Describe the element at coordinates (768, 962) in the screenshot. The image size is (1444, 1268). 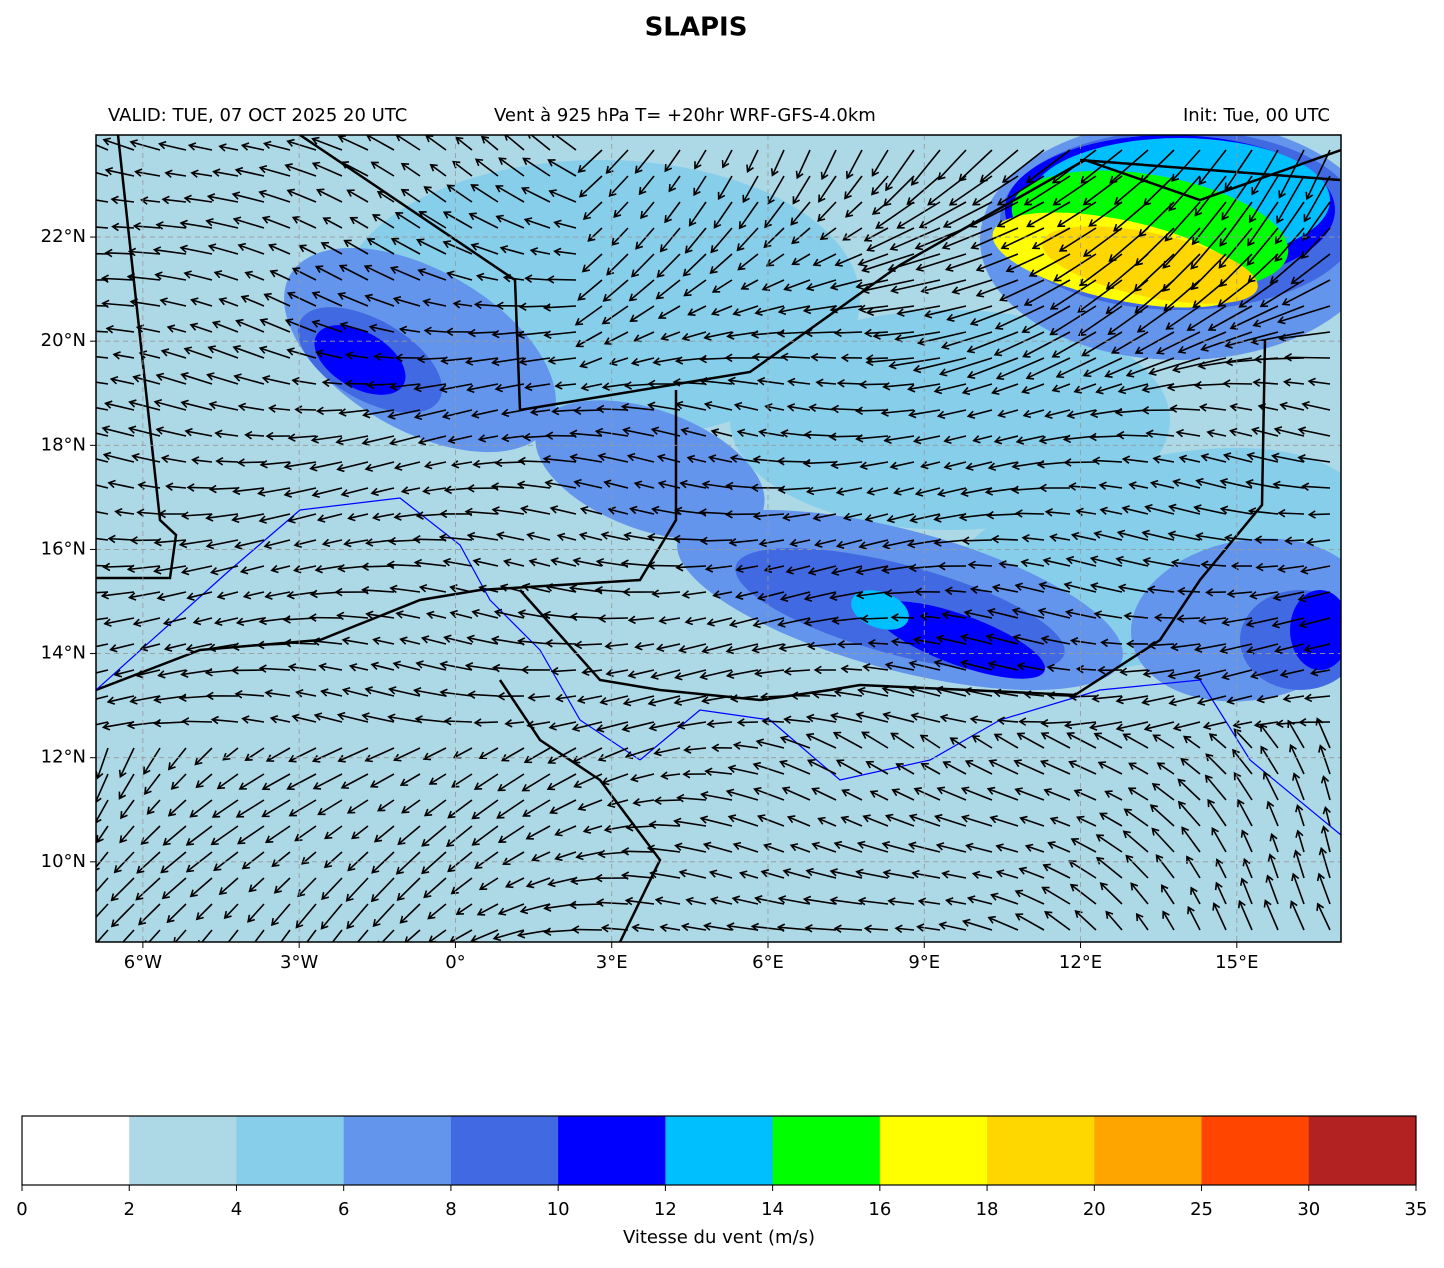
I see `x-tick-label: 6°E` at that location.